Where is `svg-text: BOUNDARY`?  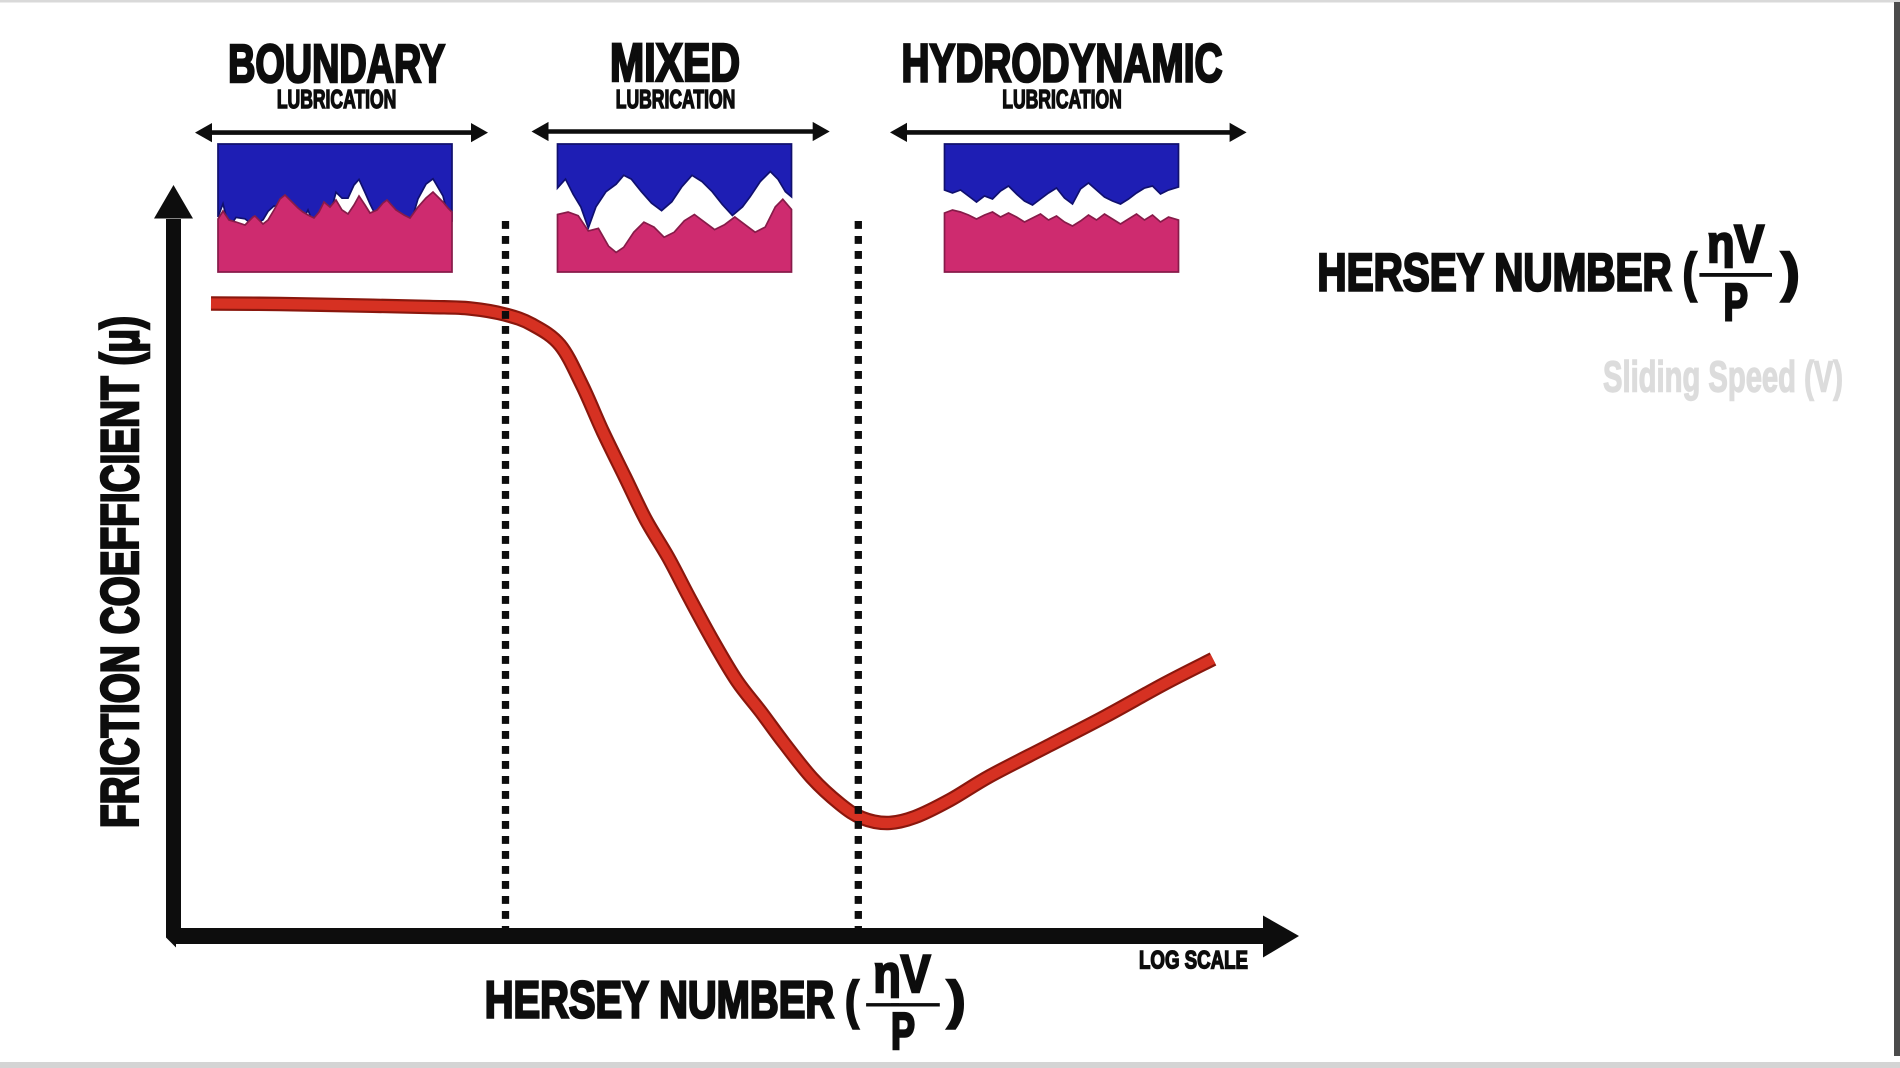 svg-text: BOUNDARY is located at coordinates (336, 64).